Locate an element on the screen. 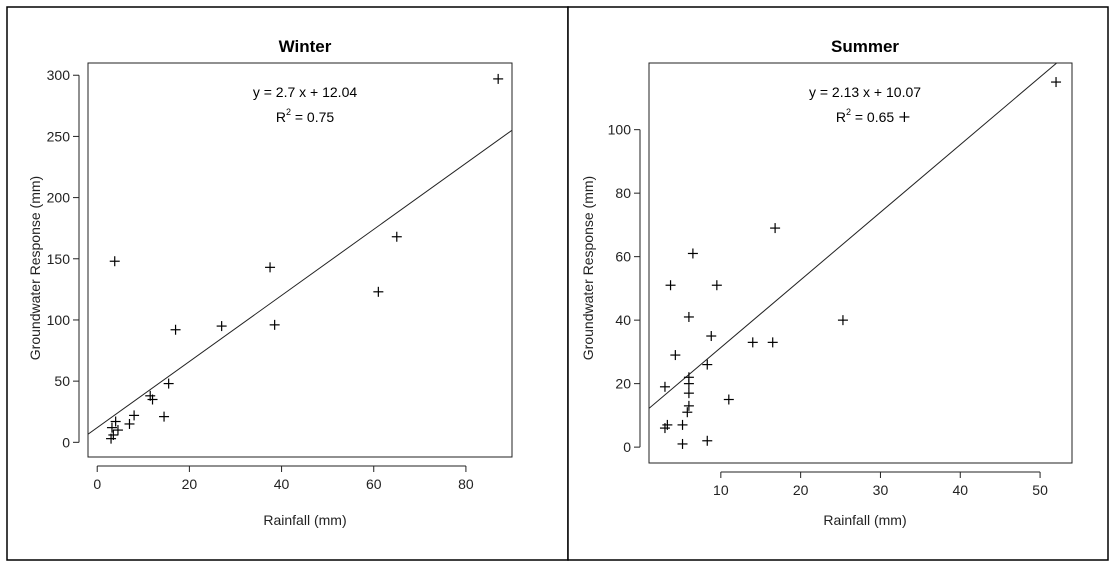 The width and height of the screenshot is (1115, 567). summer-x-axis-label: Rainfall (mm) is located at coordinates (864, 520).